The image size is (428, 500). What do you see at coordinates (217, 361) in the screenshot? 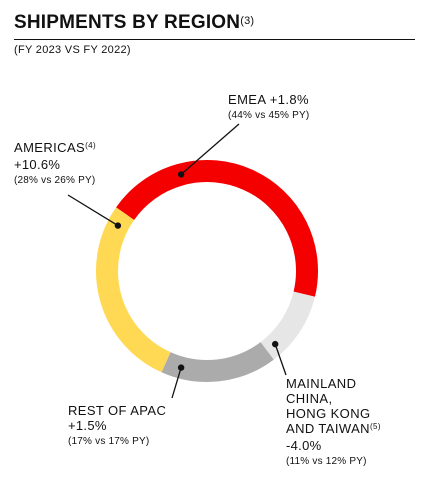
I see `donut-slice-rest-of-apac` at bounding box center [217, 361].